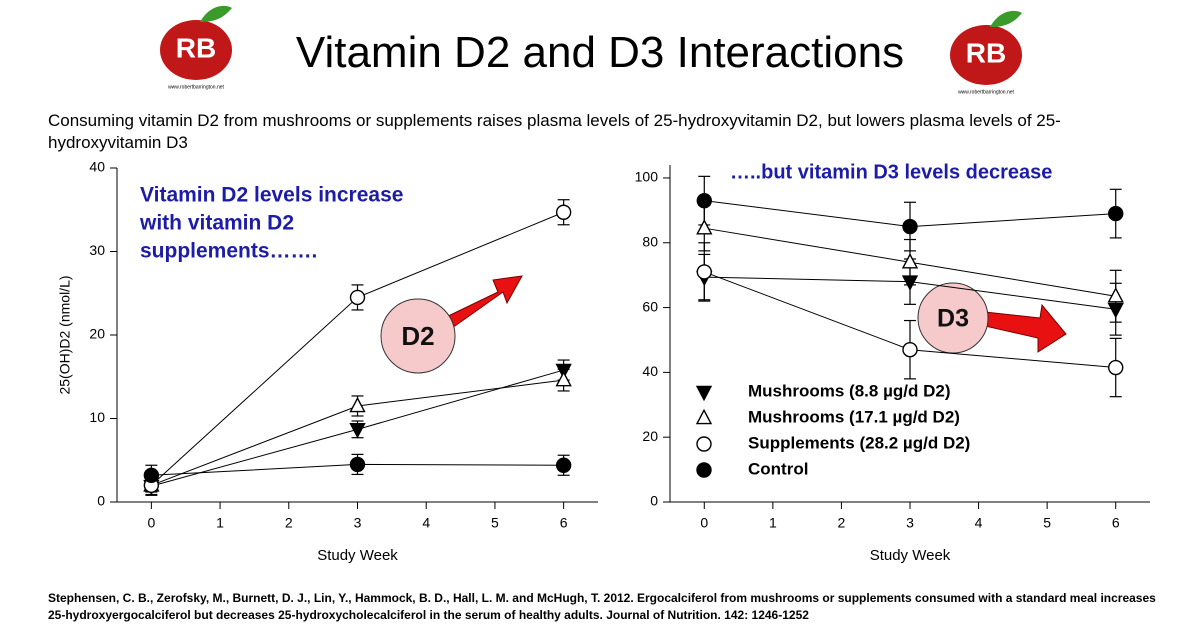 This screenshot has width=1200, height=630. Describe the element at coordinates (854, 416) in the screenshot. I see `legend-label: Mushrooms (17.1 µg/d D2)` at that location.